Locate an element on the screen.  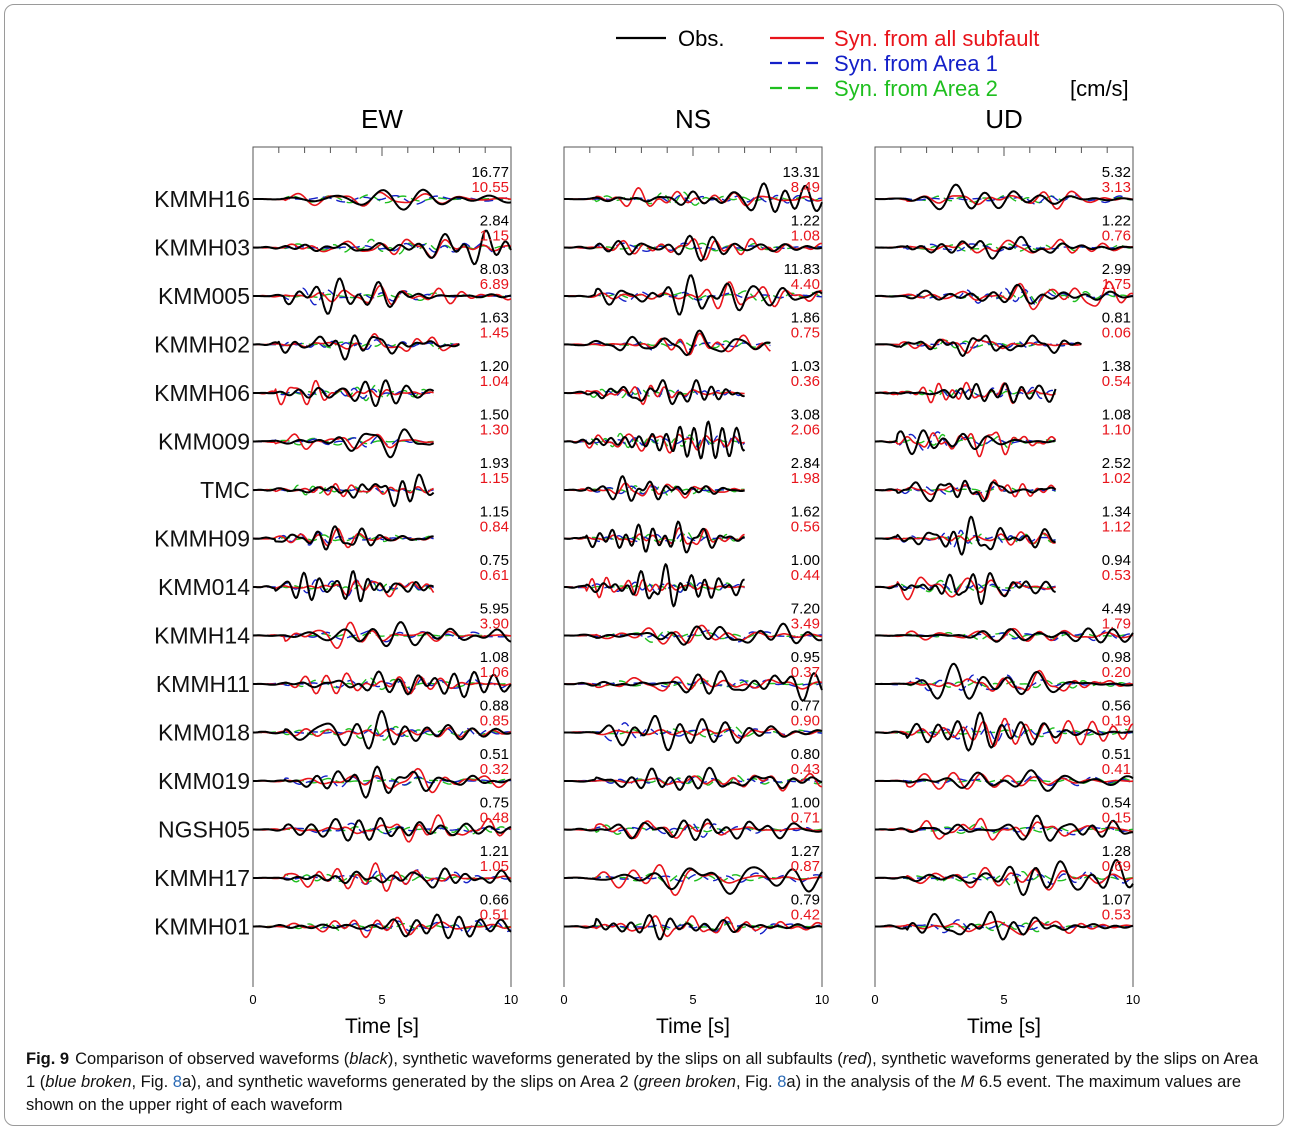
trace-group-kmmh11: 0.950.37 is located at coordinates (693, 675).